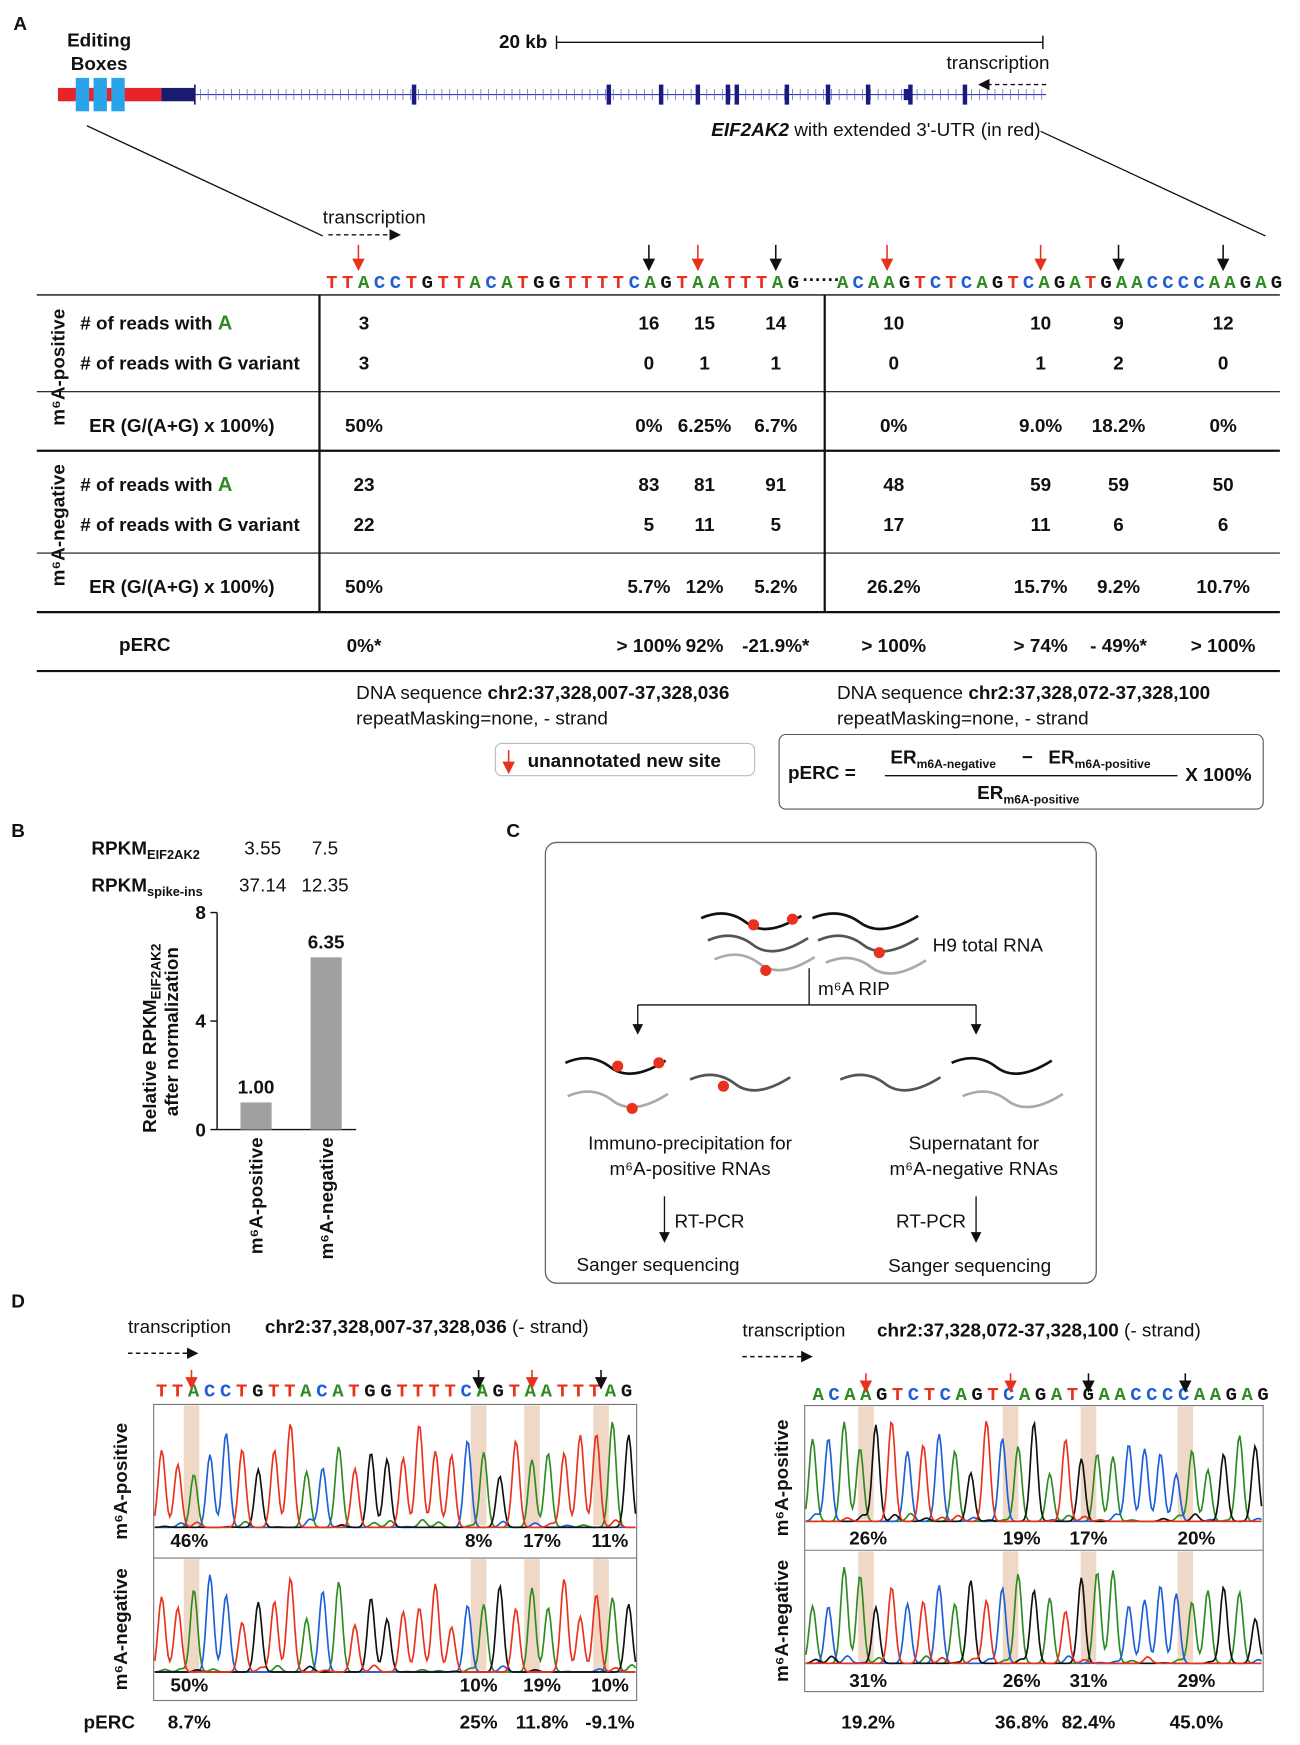 Image resolution: width=1300 pixels, height=1745 pixels. What do you see at coordinates (705, 426) in the screenshot?
I see `cell: 6.25%` at bounding box center [705, 426].